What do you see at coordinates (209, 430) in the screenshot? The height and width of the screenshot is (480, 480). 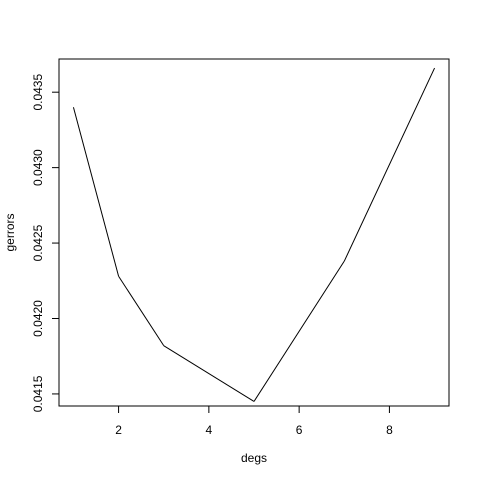 I see `x-tick-label: 4` at bounding box center [209, 430].